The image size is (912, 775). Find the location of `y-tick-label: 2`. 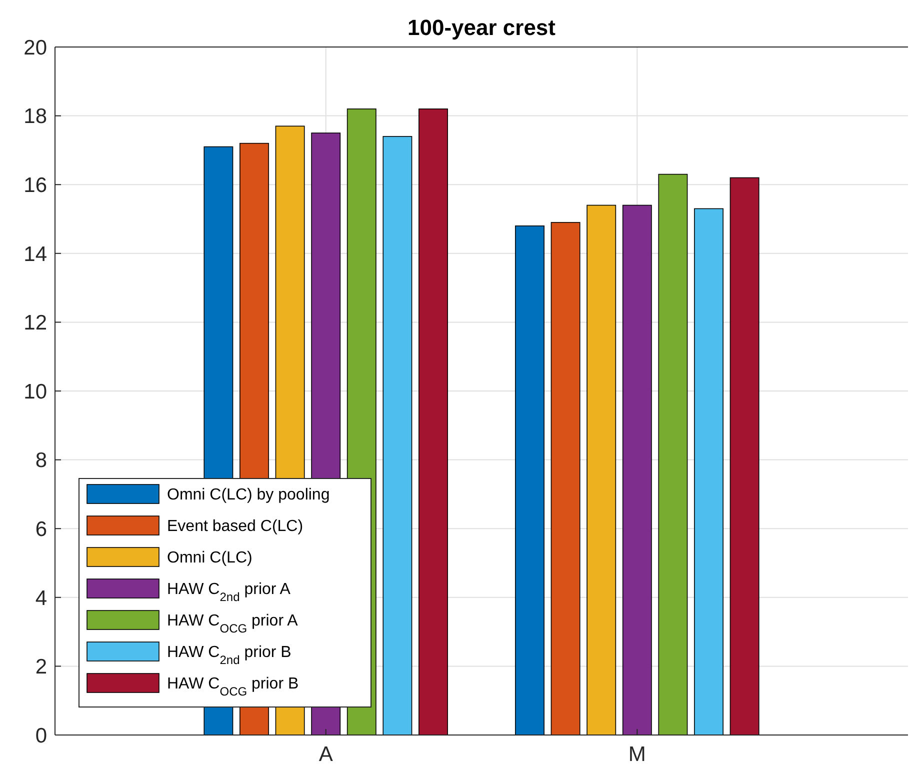

y-tick-label: 2 is located at coordinates (41, 667).